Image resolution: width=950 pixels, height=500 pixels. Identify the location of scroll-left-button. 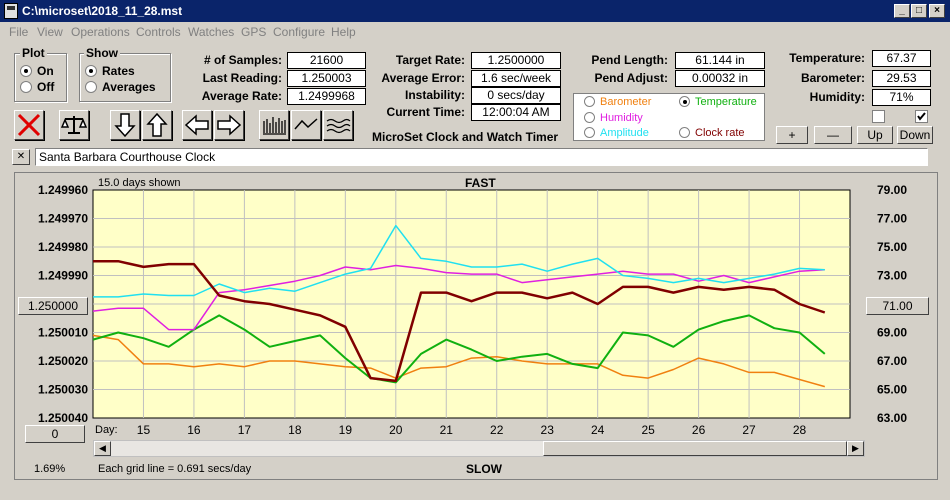
(197, 125).